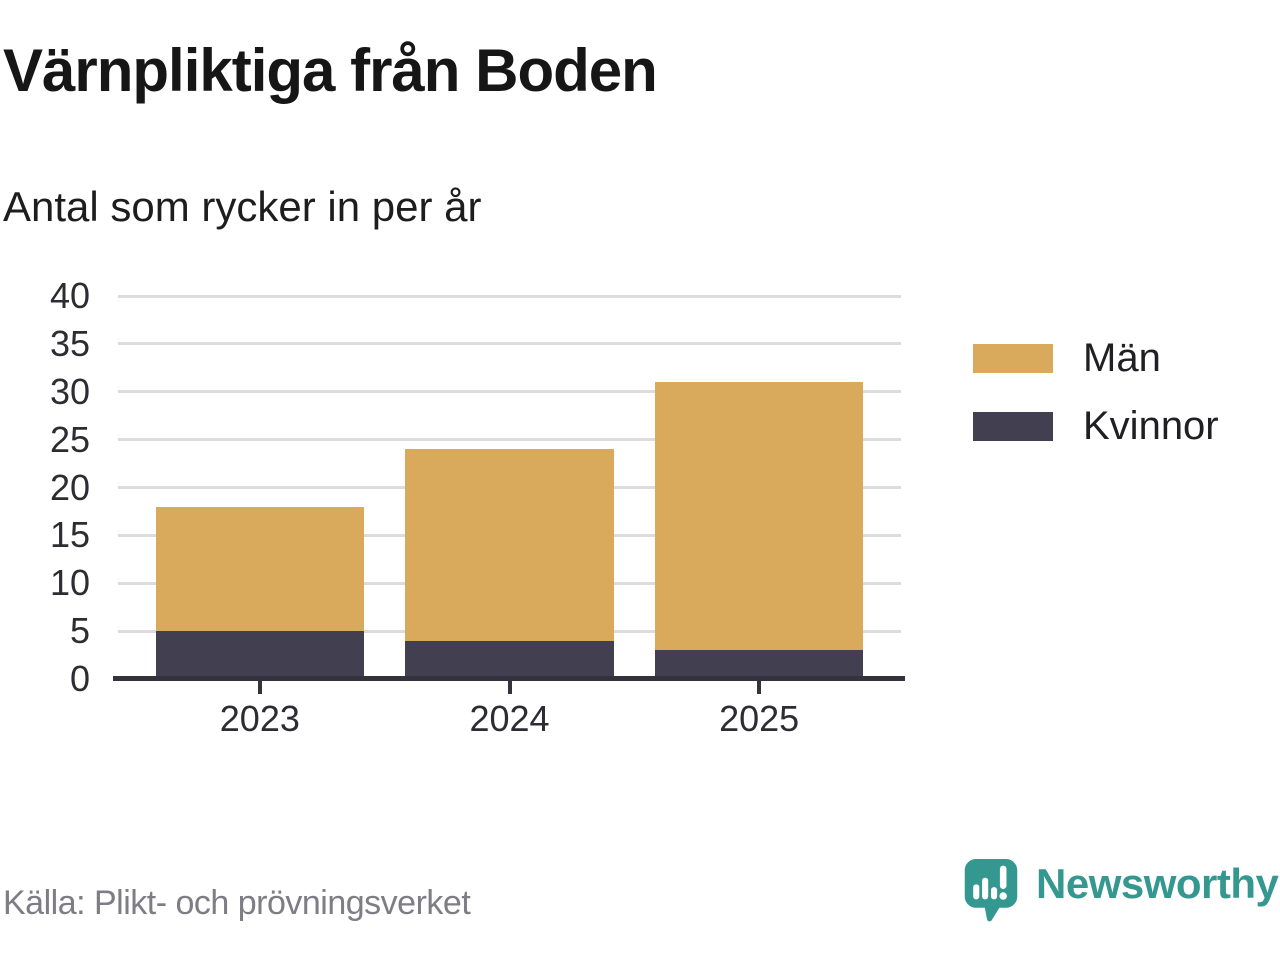  Describe the element at coordinates (1013, 358) in the screenshot. I see `legend-swatch-men` at that location.